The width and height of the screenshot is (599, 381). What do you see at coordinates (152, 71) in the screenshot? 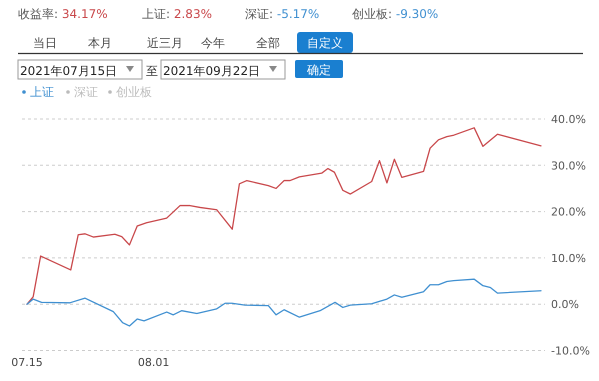
I see `text: 至` at bounding box center [152, 71].